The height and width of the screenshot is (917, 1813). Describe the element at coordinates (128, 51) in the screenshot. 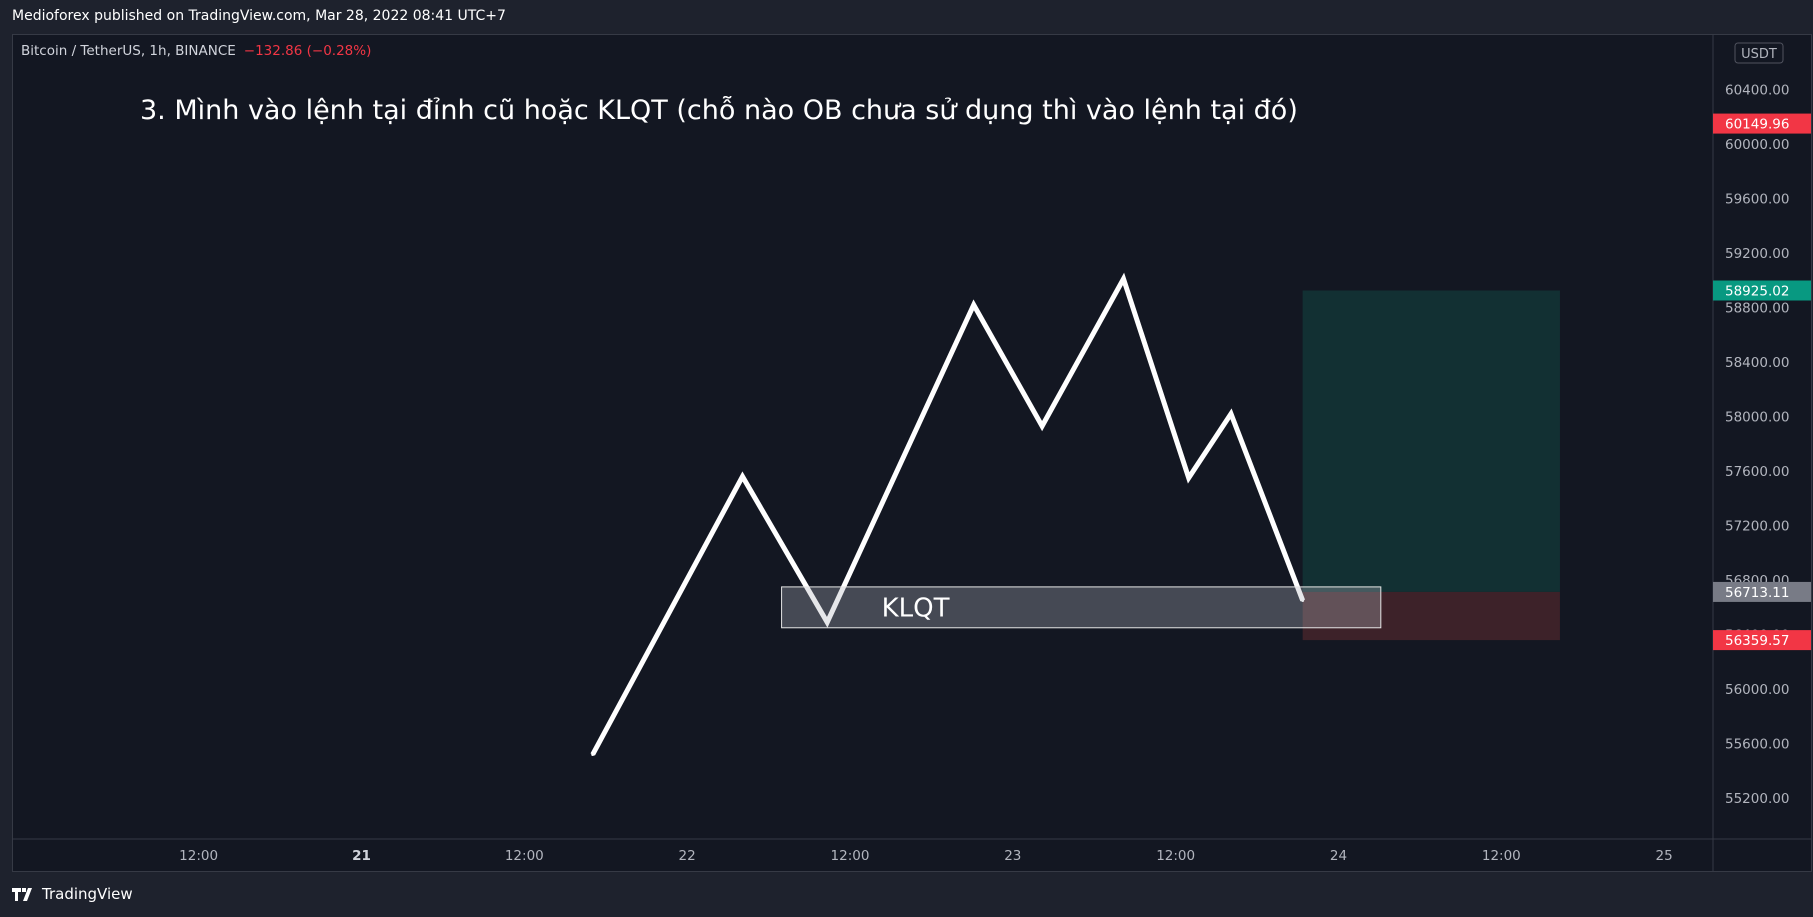

I see `symbol-title: Bitcoin / TetherUS, 1h, BINANCE` at that location.